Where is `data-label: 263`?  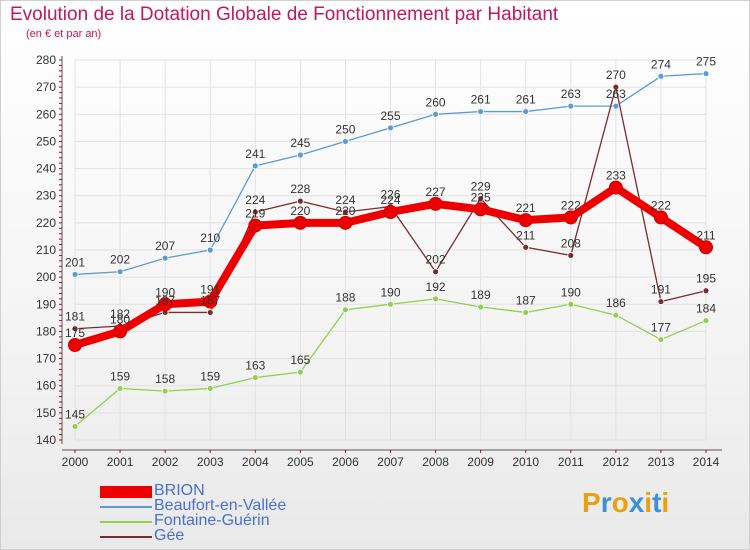
data-label: 263 is located at coordinates (616, 94).